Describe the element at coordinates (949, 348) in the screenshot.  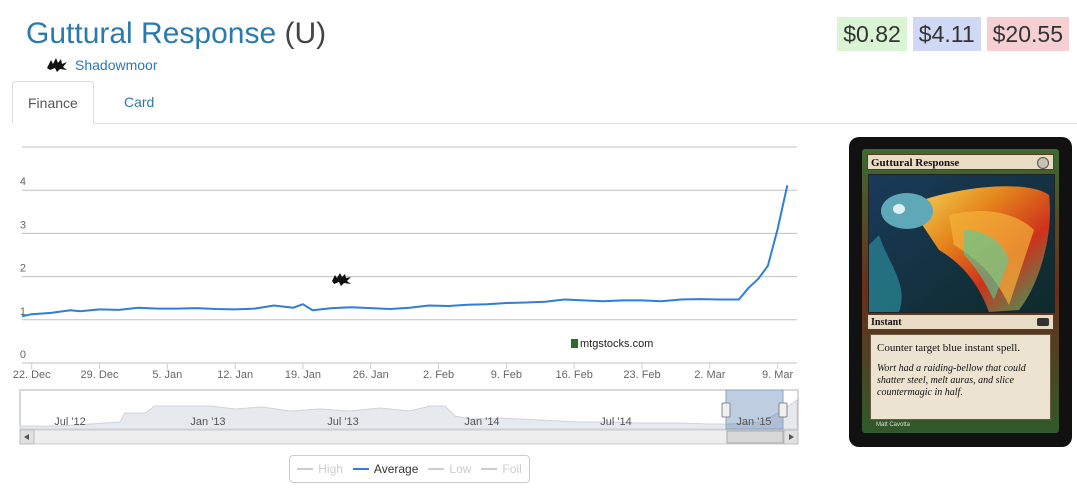
I see `card-rules-text: Counter target blue instant spell.` at that location.